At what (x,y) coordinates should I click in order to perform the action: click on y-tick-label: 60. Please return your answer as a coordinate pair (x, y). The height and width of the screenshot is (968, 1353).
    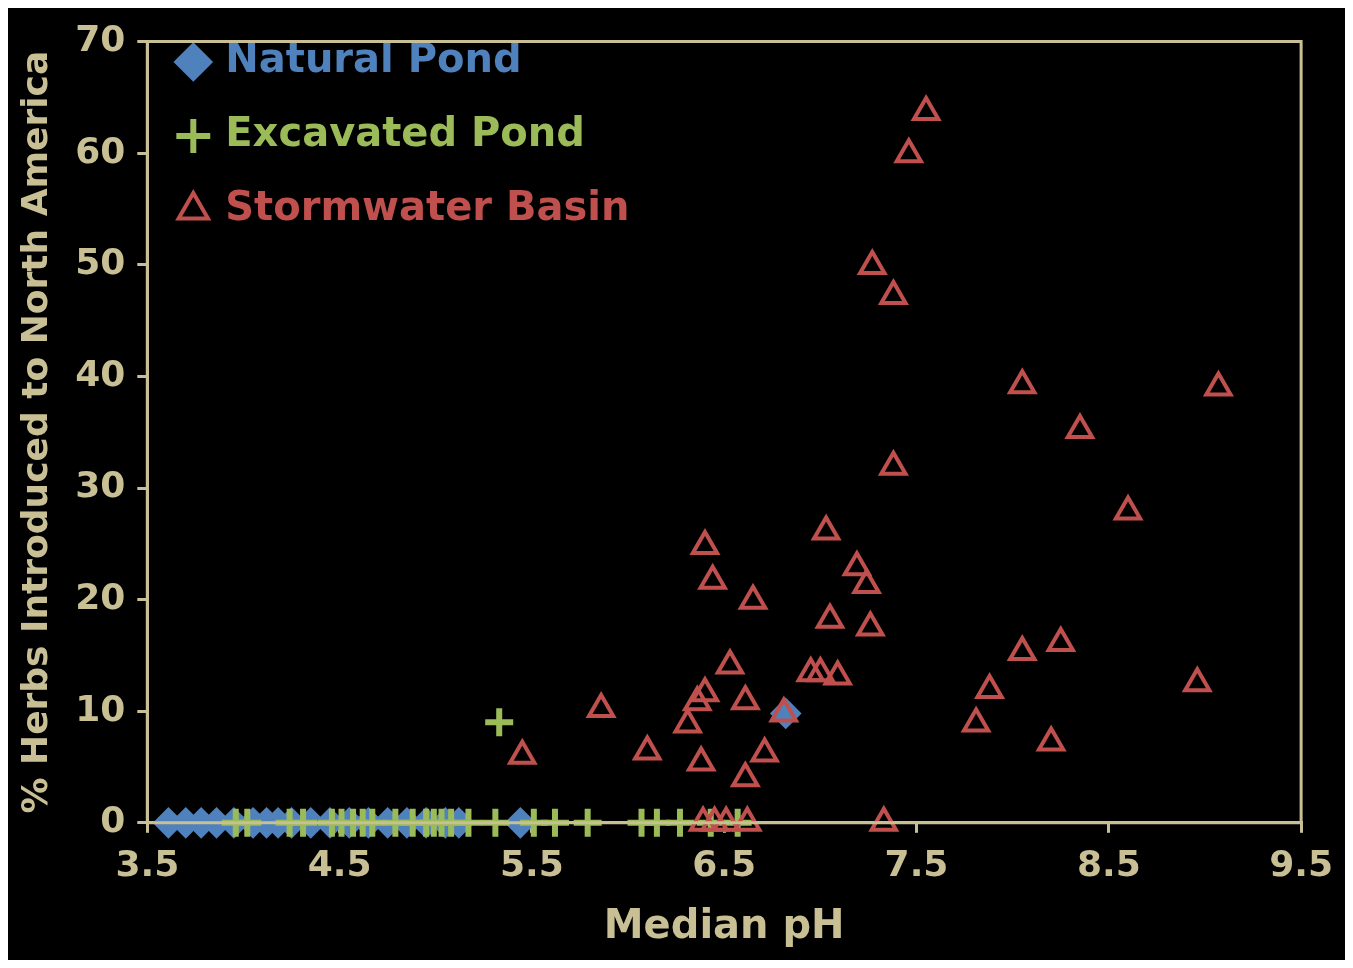
    Looking at the image, I should click on (100, 150).